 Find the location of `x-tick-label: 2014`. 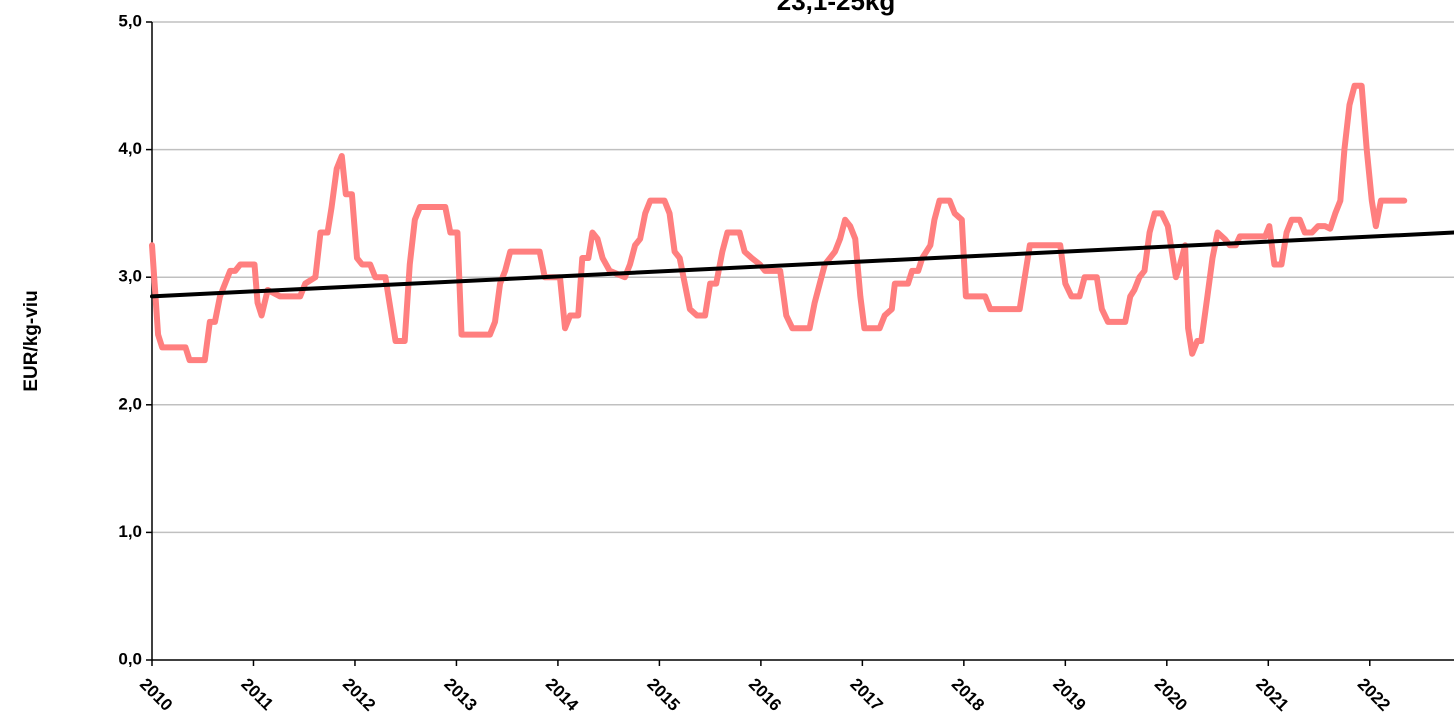

x-tick-label: 2014 is located at coordinates (562, 695).